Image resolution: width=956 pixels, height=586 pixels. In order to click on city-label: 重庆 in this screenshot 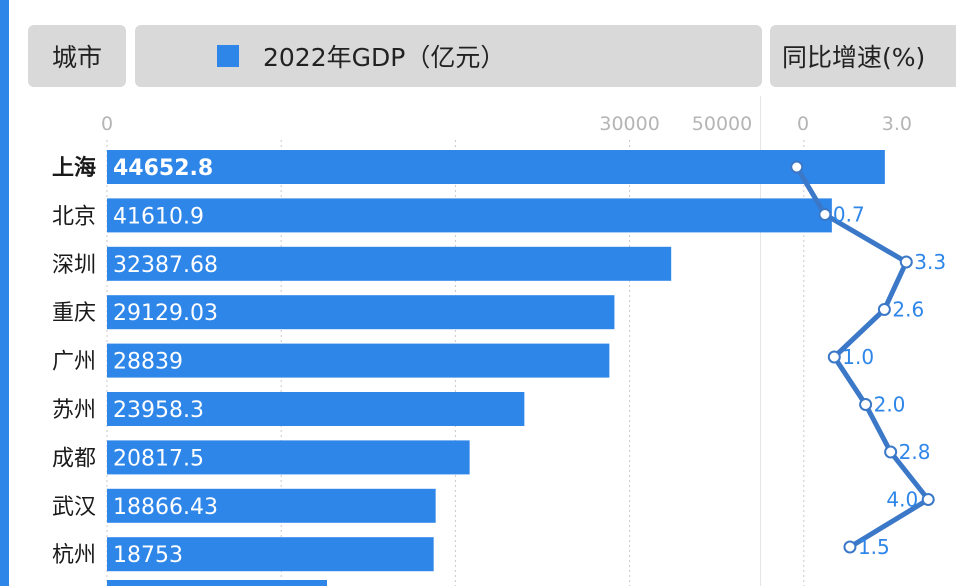, I will do `click(74, 313)`.